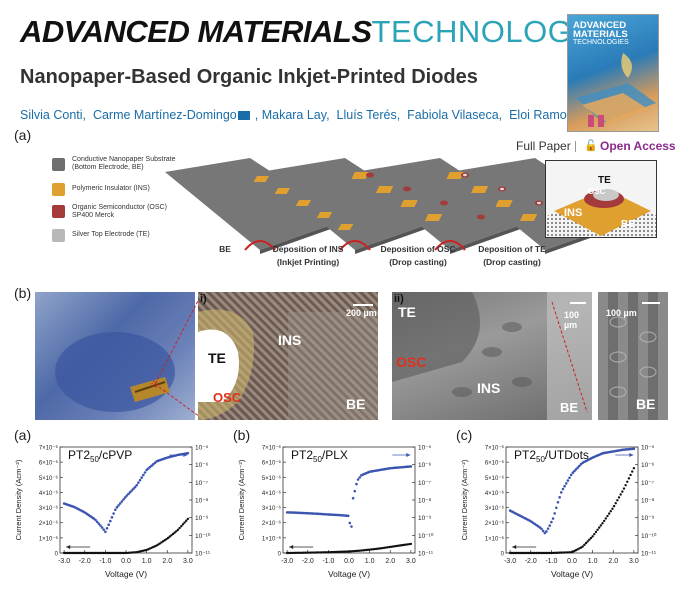  I want to click on author-link: Carme Martínez-Domingo, so click(164, 115).